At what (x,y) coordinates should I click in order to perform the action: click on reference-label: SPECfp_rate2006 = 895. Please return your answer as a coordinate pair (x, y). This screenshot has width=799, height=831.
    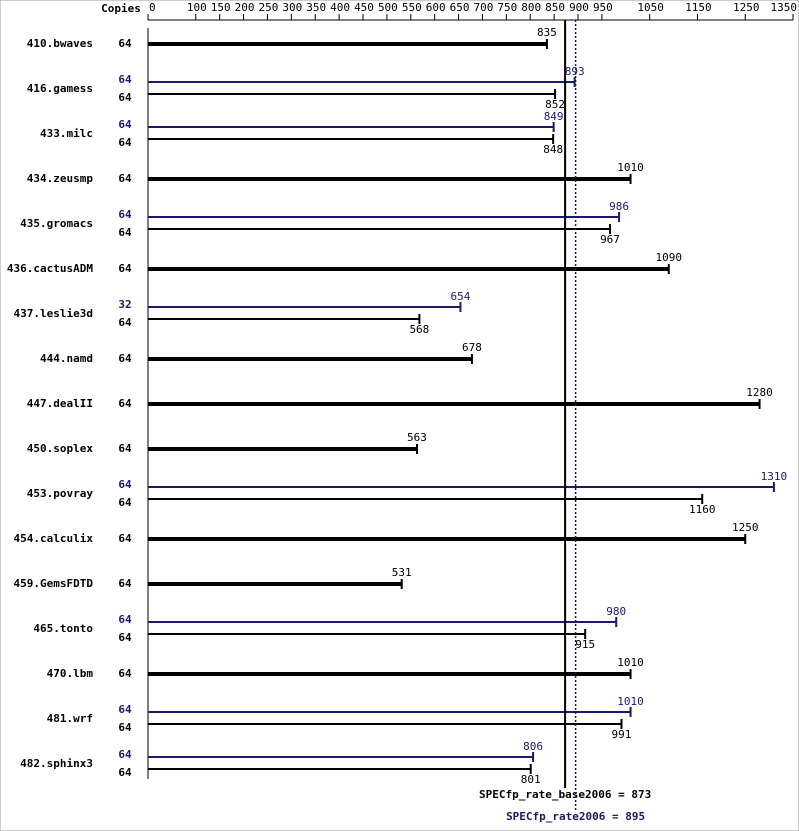
    Looking at the image, I should click on (575, 816).